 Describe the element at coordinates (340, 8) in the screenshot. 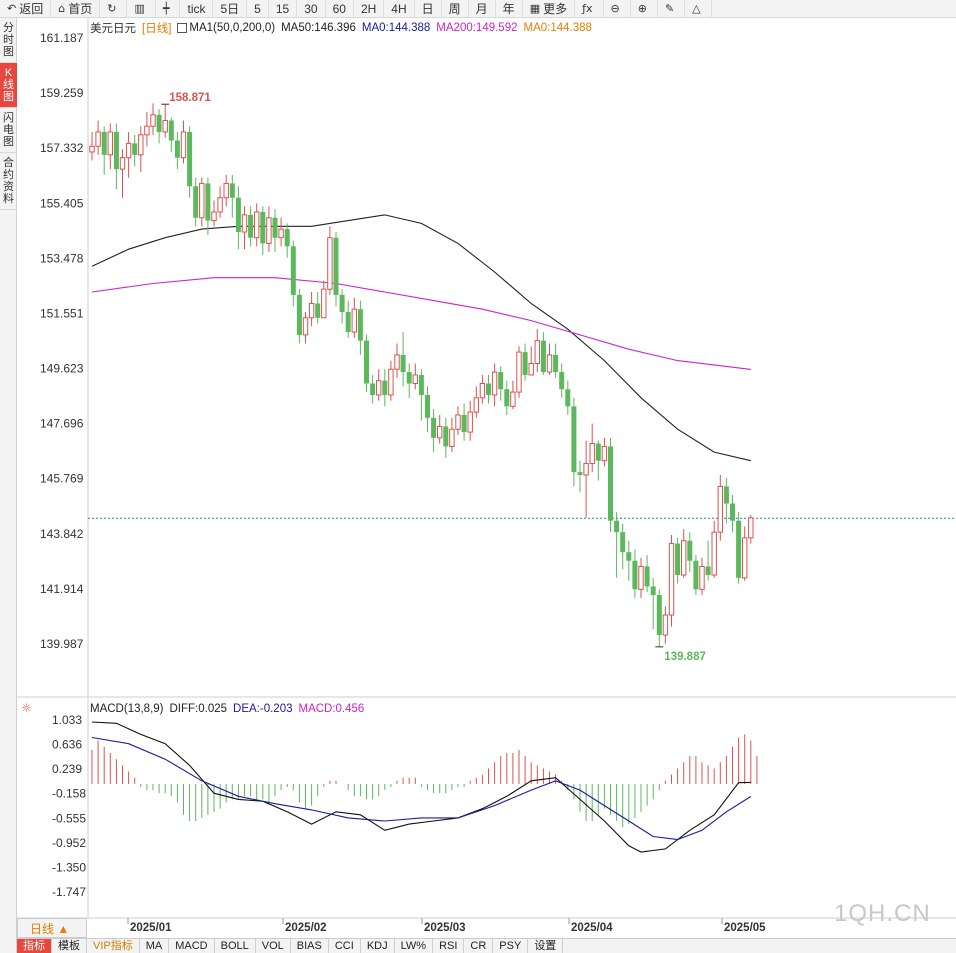

I see `toolbar-button-10: 60` at that location.